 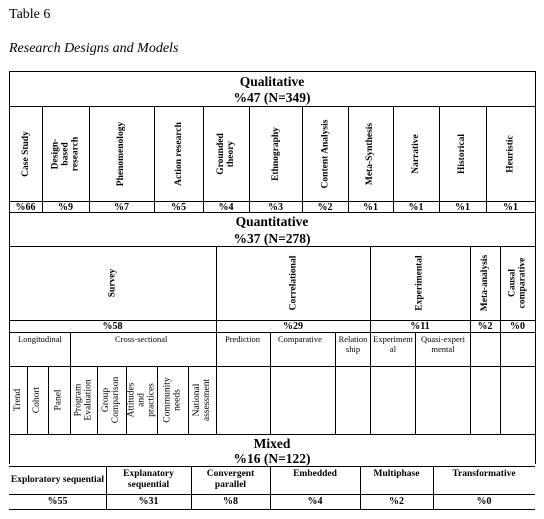 What do you see at coordinates (121, 153) in the screenshot?
I see `qual-design-phenomenology: Phenomenology` at bounding box center [121, 153].